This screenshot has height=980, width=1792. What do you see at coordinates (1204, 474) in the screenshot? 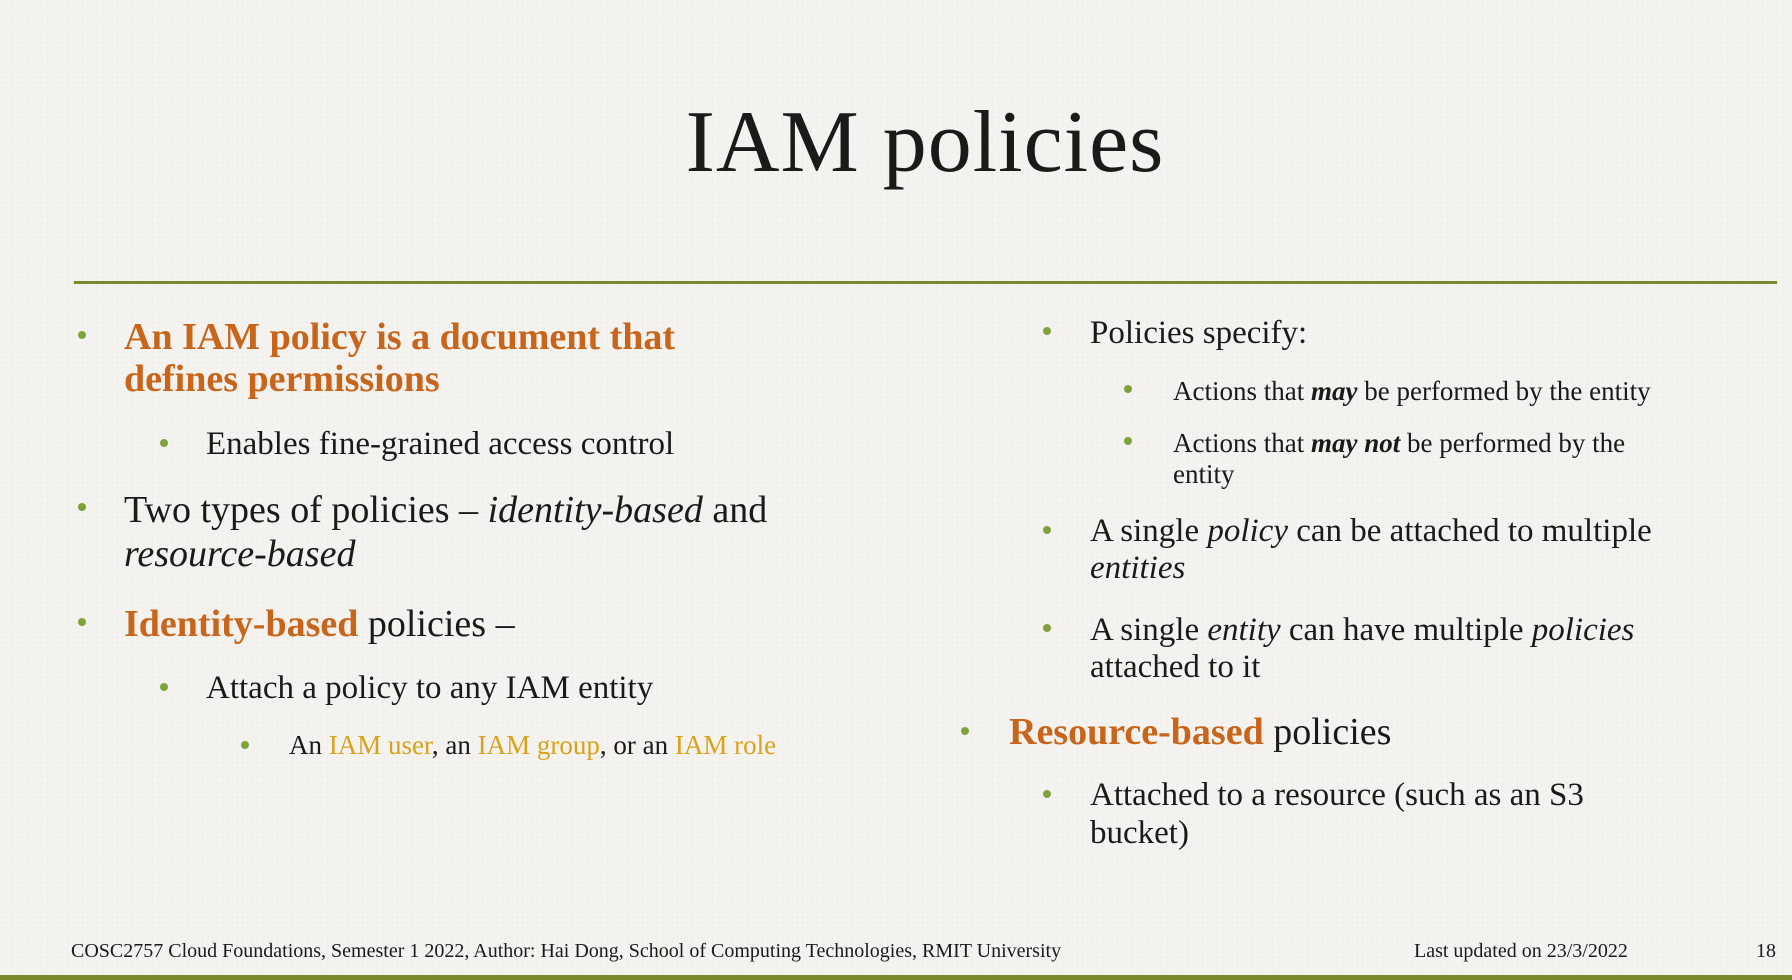
I see `right-sub-2-line2: entity` at bounding box center [1204, 474].